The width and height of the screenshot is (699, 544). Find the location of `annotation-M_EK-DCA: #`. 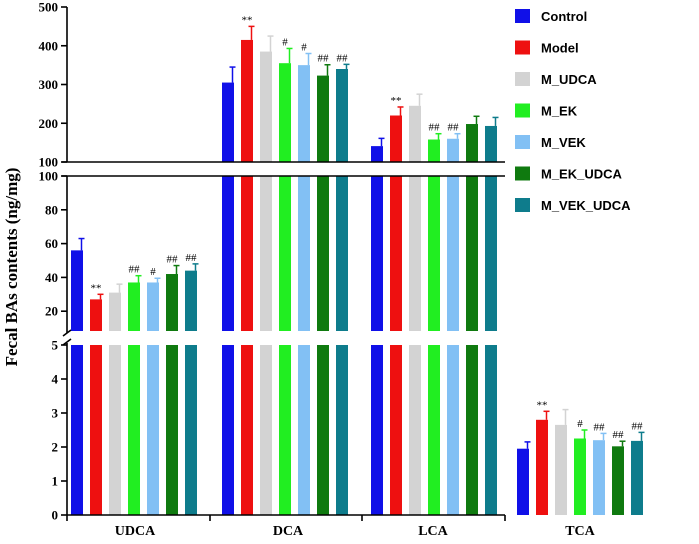

annotation-M_EK-DCA: # is located at coordinates (285, 42).